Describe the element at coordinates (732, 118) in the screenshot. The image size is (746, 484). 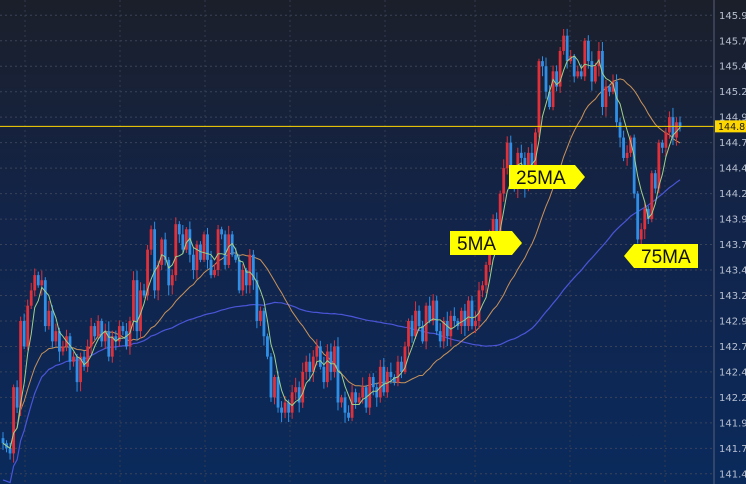
I see `y-tick-label: 144.95` at that location.